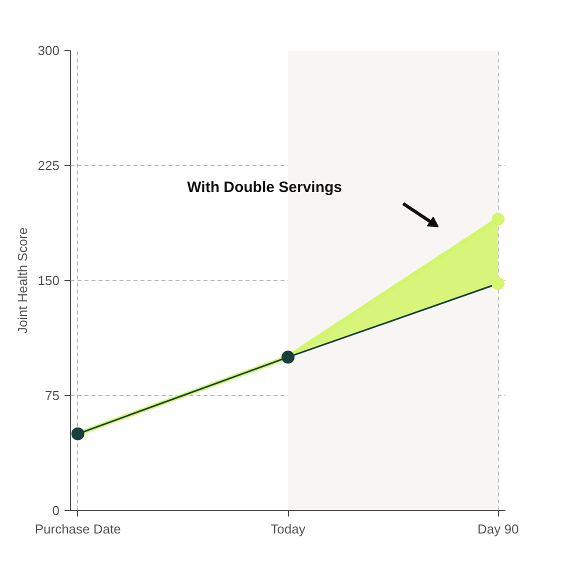  I want to click on y-tick-label: 0, so click(56, 510).